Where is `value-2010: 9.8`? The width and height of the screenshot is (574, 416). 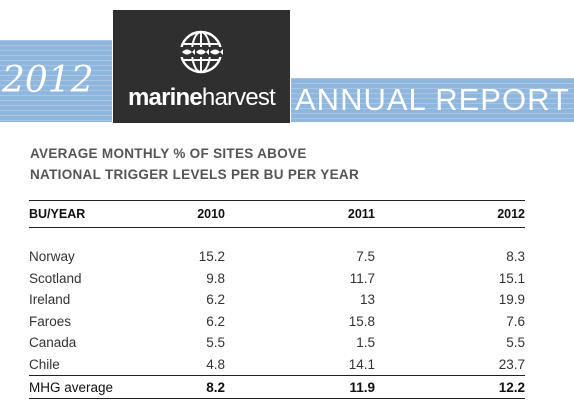 value-2010: 9.8 is located at coordinates (215, 278).